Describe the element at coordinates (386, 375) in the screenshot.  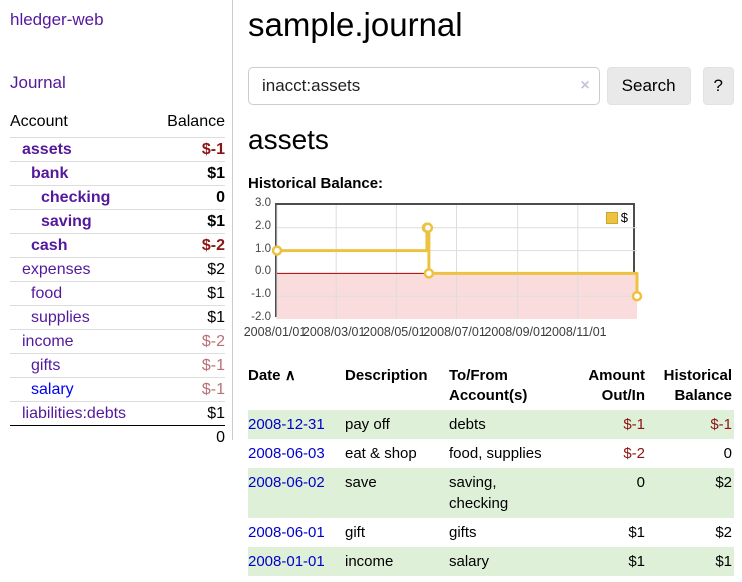
I see `col-description: Description` at that location.